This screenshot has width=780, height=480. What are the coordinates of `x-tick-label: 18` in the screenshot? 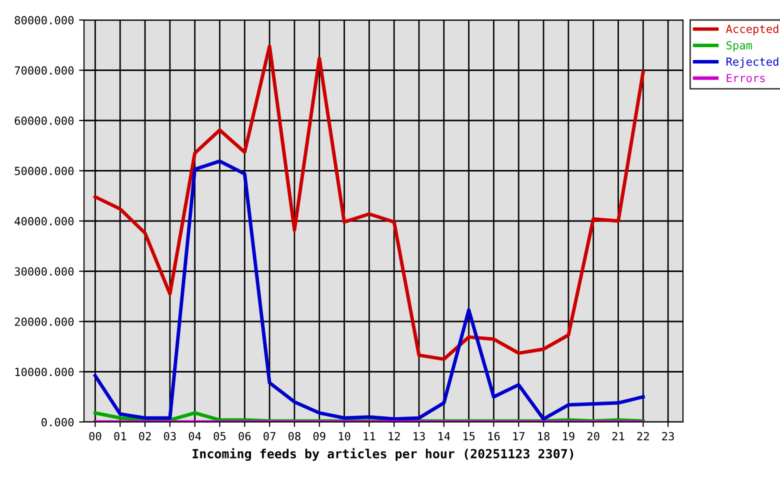 It's located at (544, 436).